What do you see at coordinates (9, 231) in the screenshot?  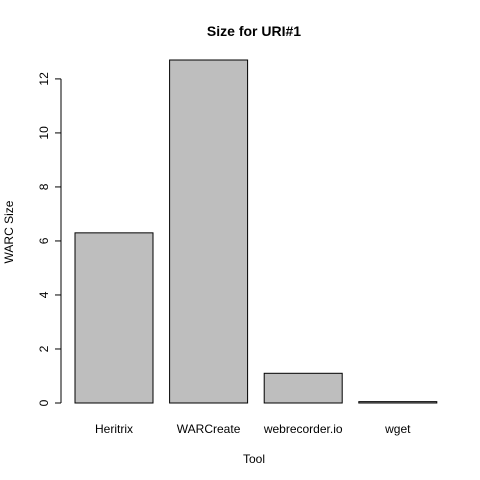 I see `y-axis-label: WARC Size` at bounding box center [9, 231].